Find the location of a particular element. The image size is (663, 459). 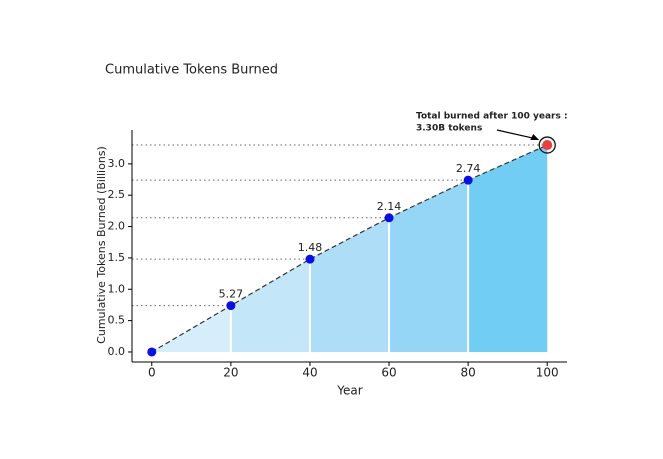

x-tick-label: 60 is located at coordinates (388, 373).